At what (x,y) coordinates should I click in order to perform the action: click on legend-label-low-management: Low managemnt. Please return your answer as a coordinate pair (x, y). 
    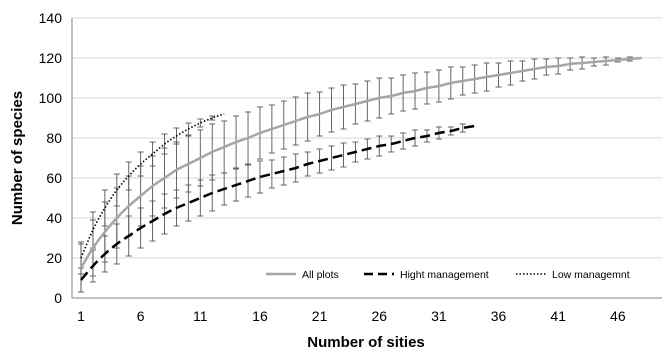
    Looking at the image, I should click on (591, 275).